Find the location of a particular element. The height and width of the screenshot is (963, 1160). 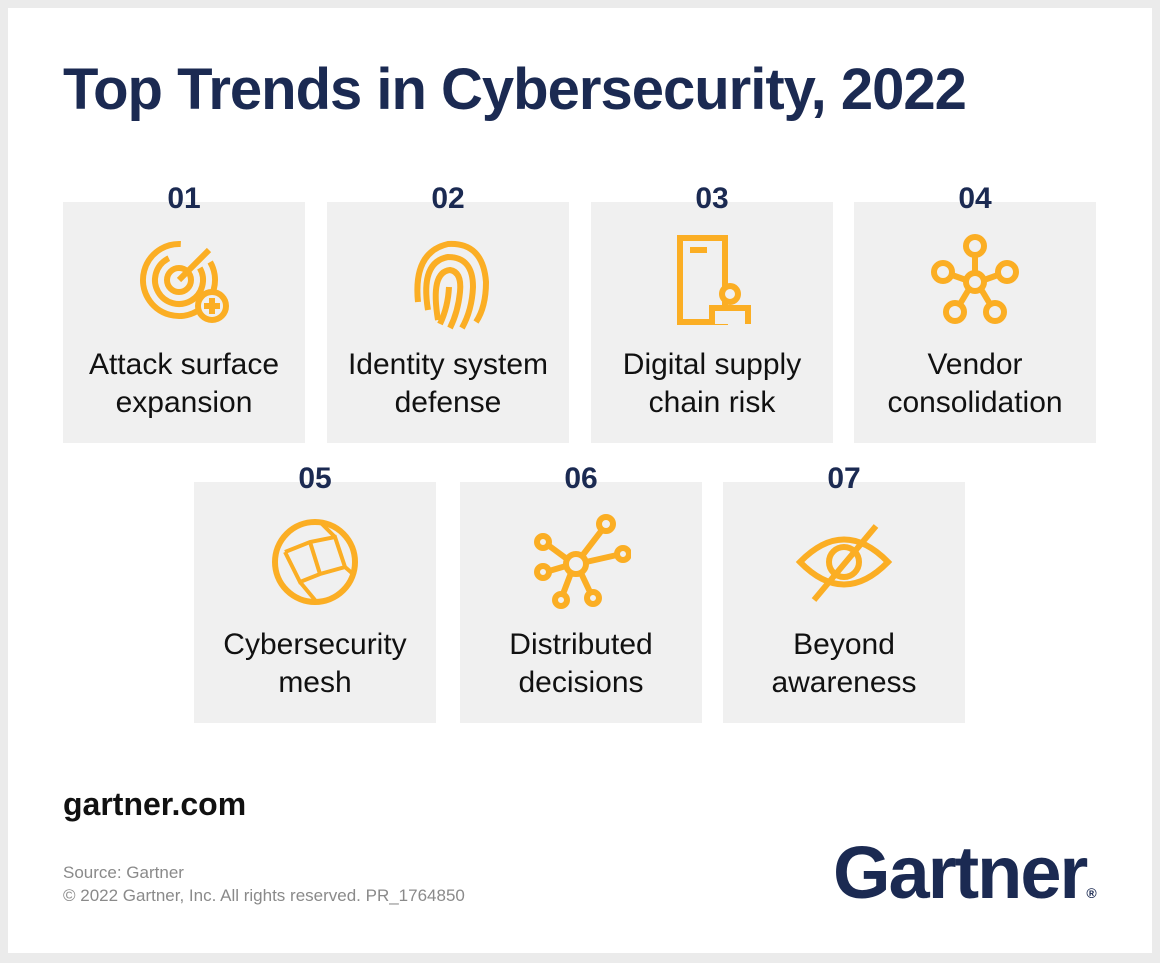

trend-card: 04 Vendor consolidation is located at coordinates (975, 313).